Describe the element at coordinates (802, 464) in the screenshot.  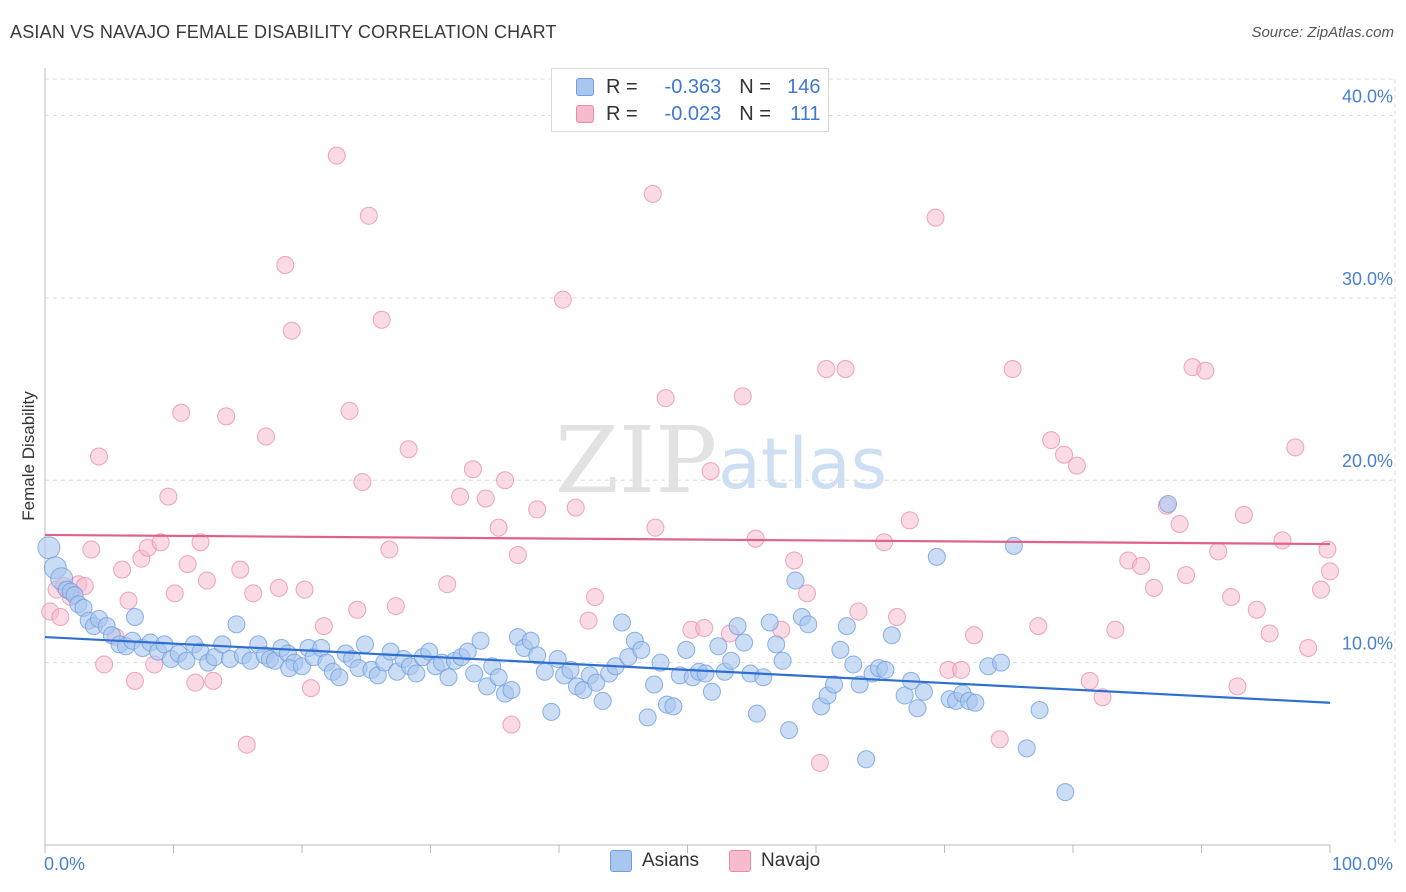
I see `watermark-atlas: atlas` at that location.